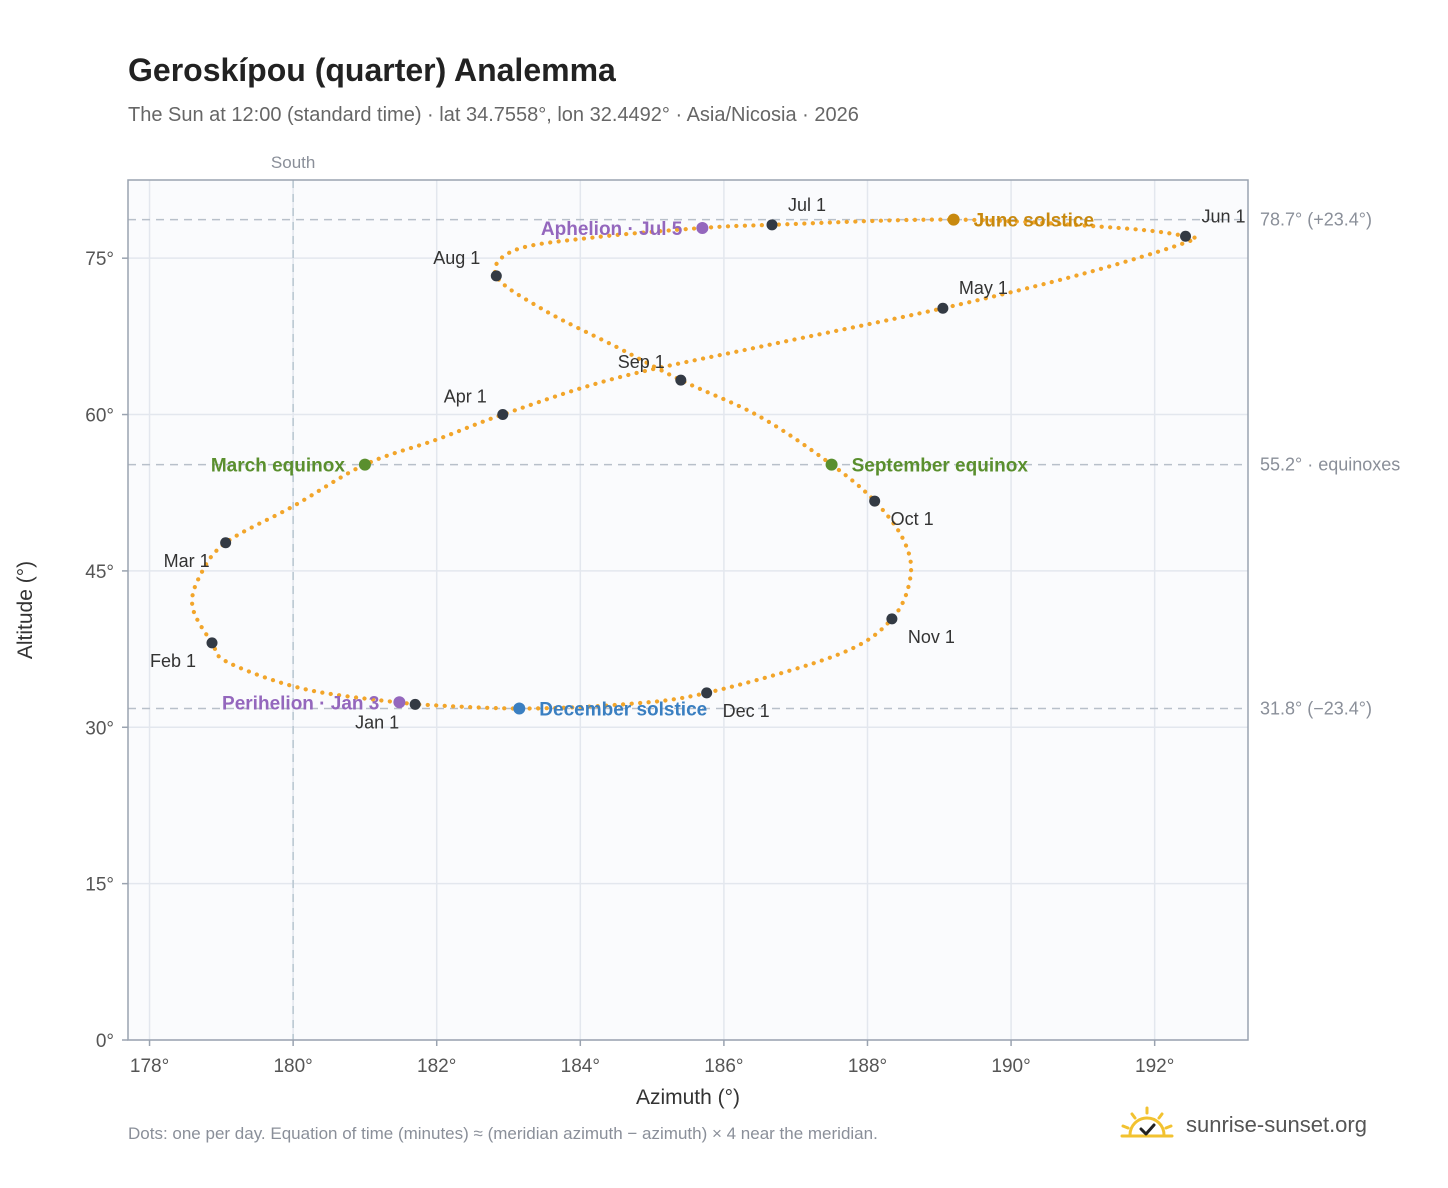  I want to click on y-axis-label: Altitude (°), so click(25, 610).